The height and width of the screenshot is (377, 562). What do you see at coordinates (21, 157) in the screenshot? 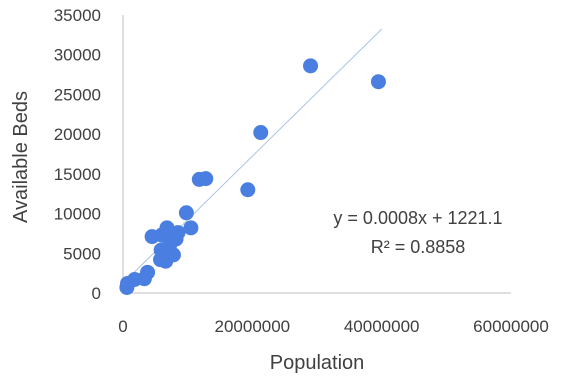
I see `y-axis-title: Available Beds` at bounding box center [21, 157].